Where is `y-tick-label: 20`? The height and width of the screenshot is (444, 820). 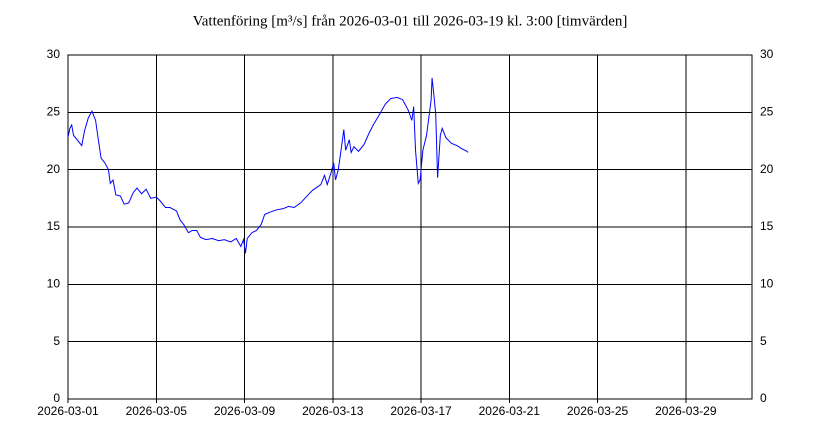
y-tick-label: 20 is located at coordinates (54, 169).